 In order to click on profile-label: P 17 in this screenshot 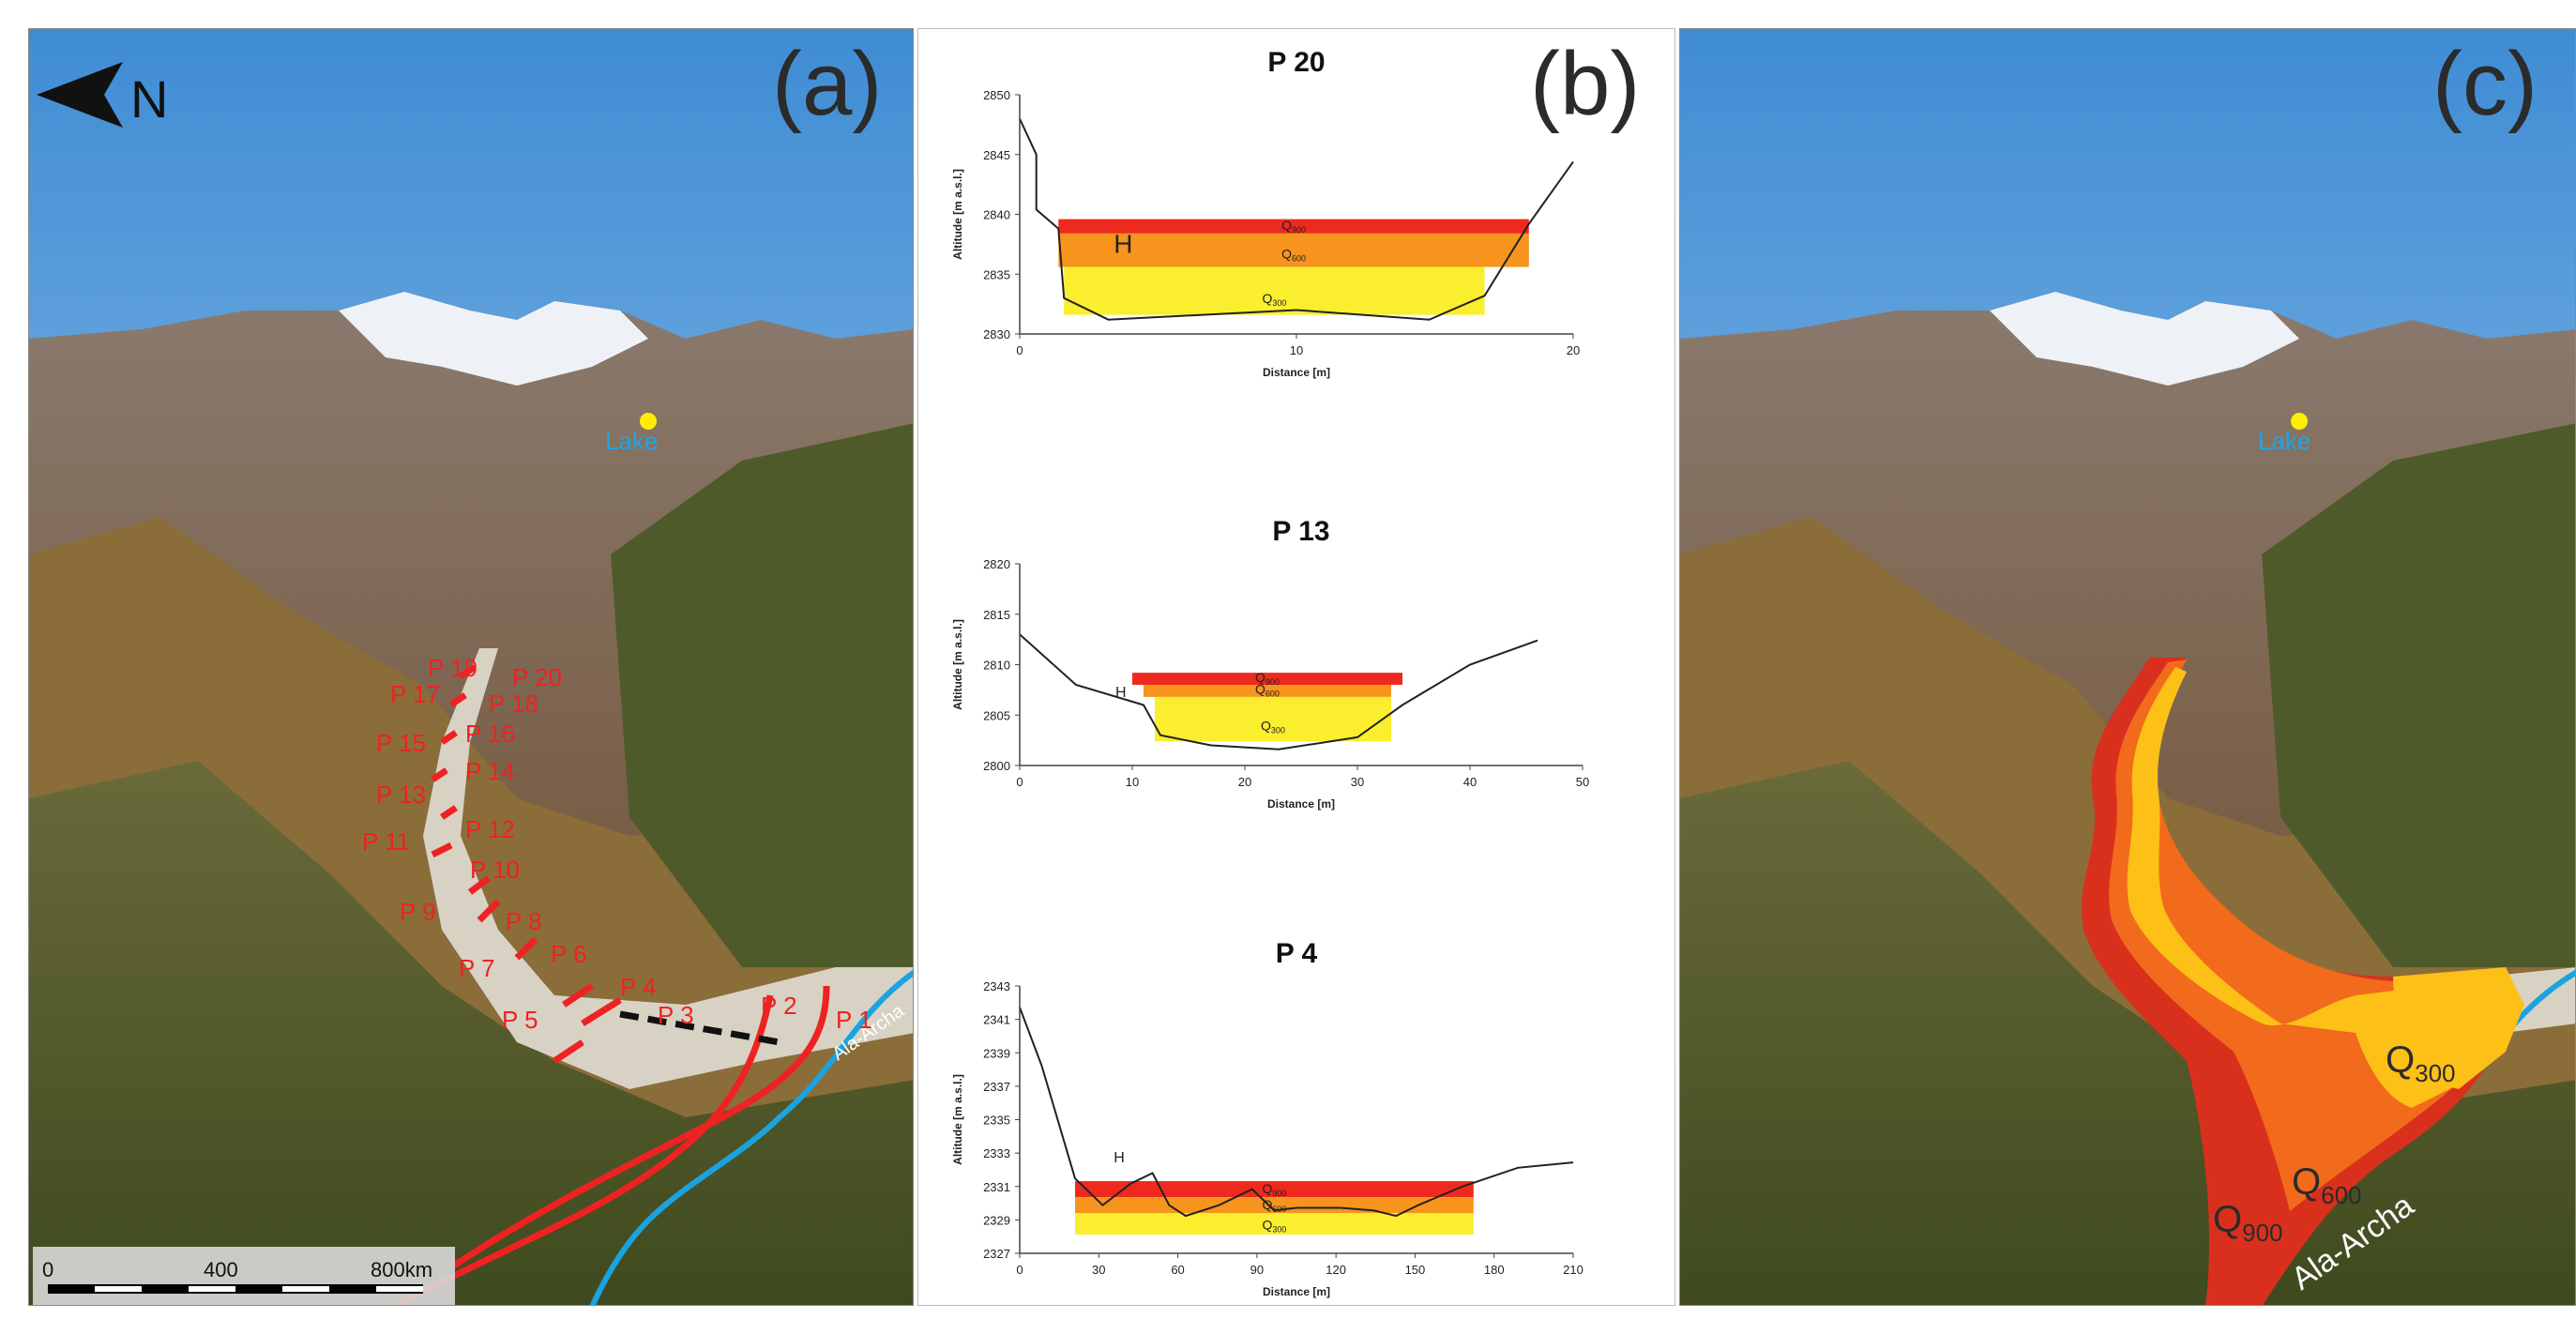, I will do `click(415, 694)`.